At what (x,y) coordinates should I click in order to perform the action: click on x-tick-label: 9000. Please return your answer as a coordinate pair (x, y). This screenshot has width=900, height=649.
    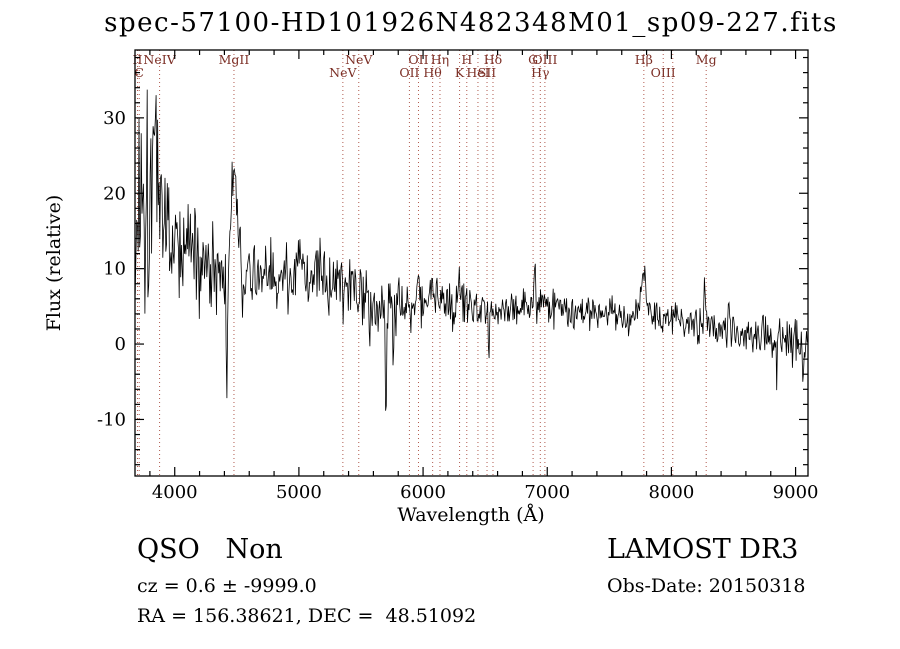
    Looking at the image, I should click on (796, 492).